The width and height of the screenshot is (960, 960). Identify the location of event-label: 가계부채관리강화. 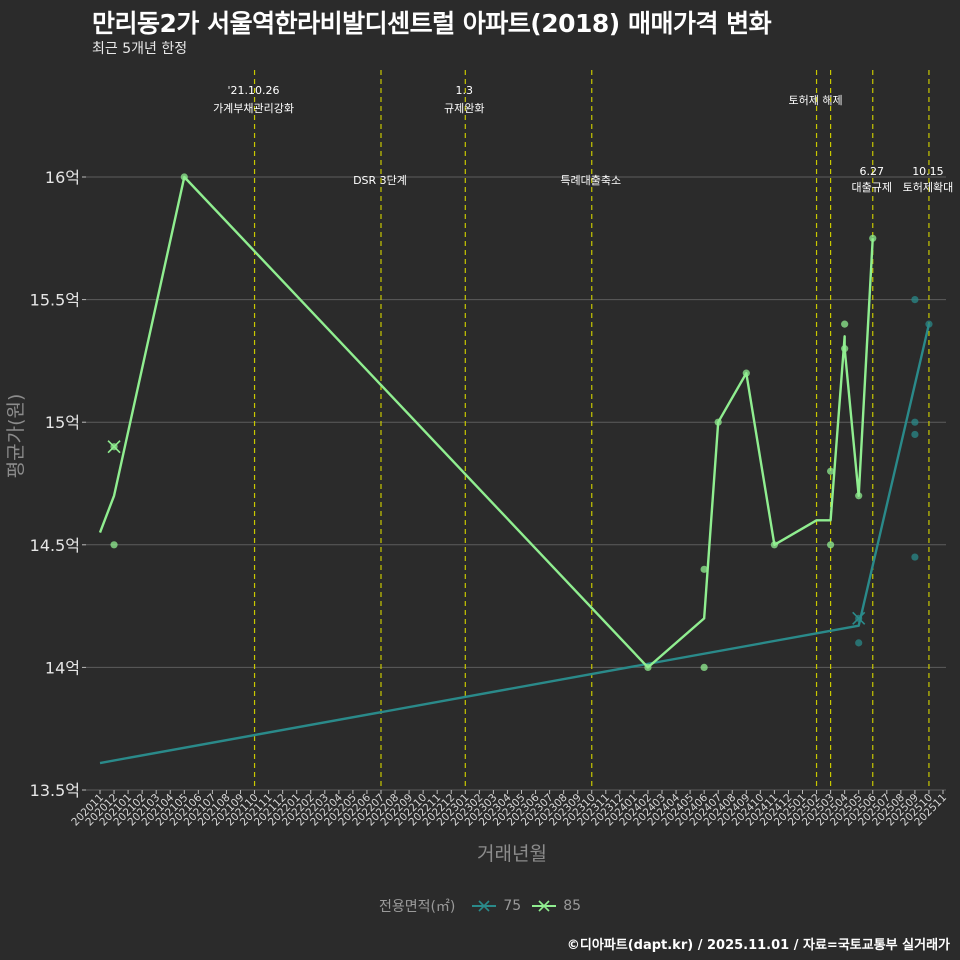
(253, 108).